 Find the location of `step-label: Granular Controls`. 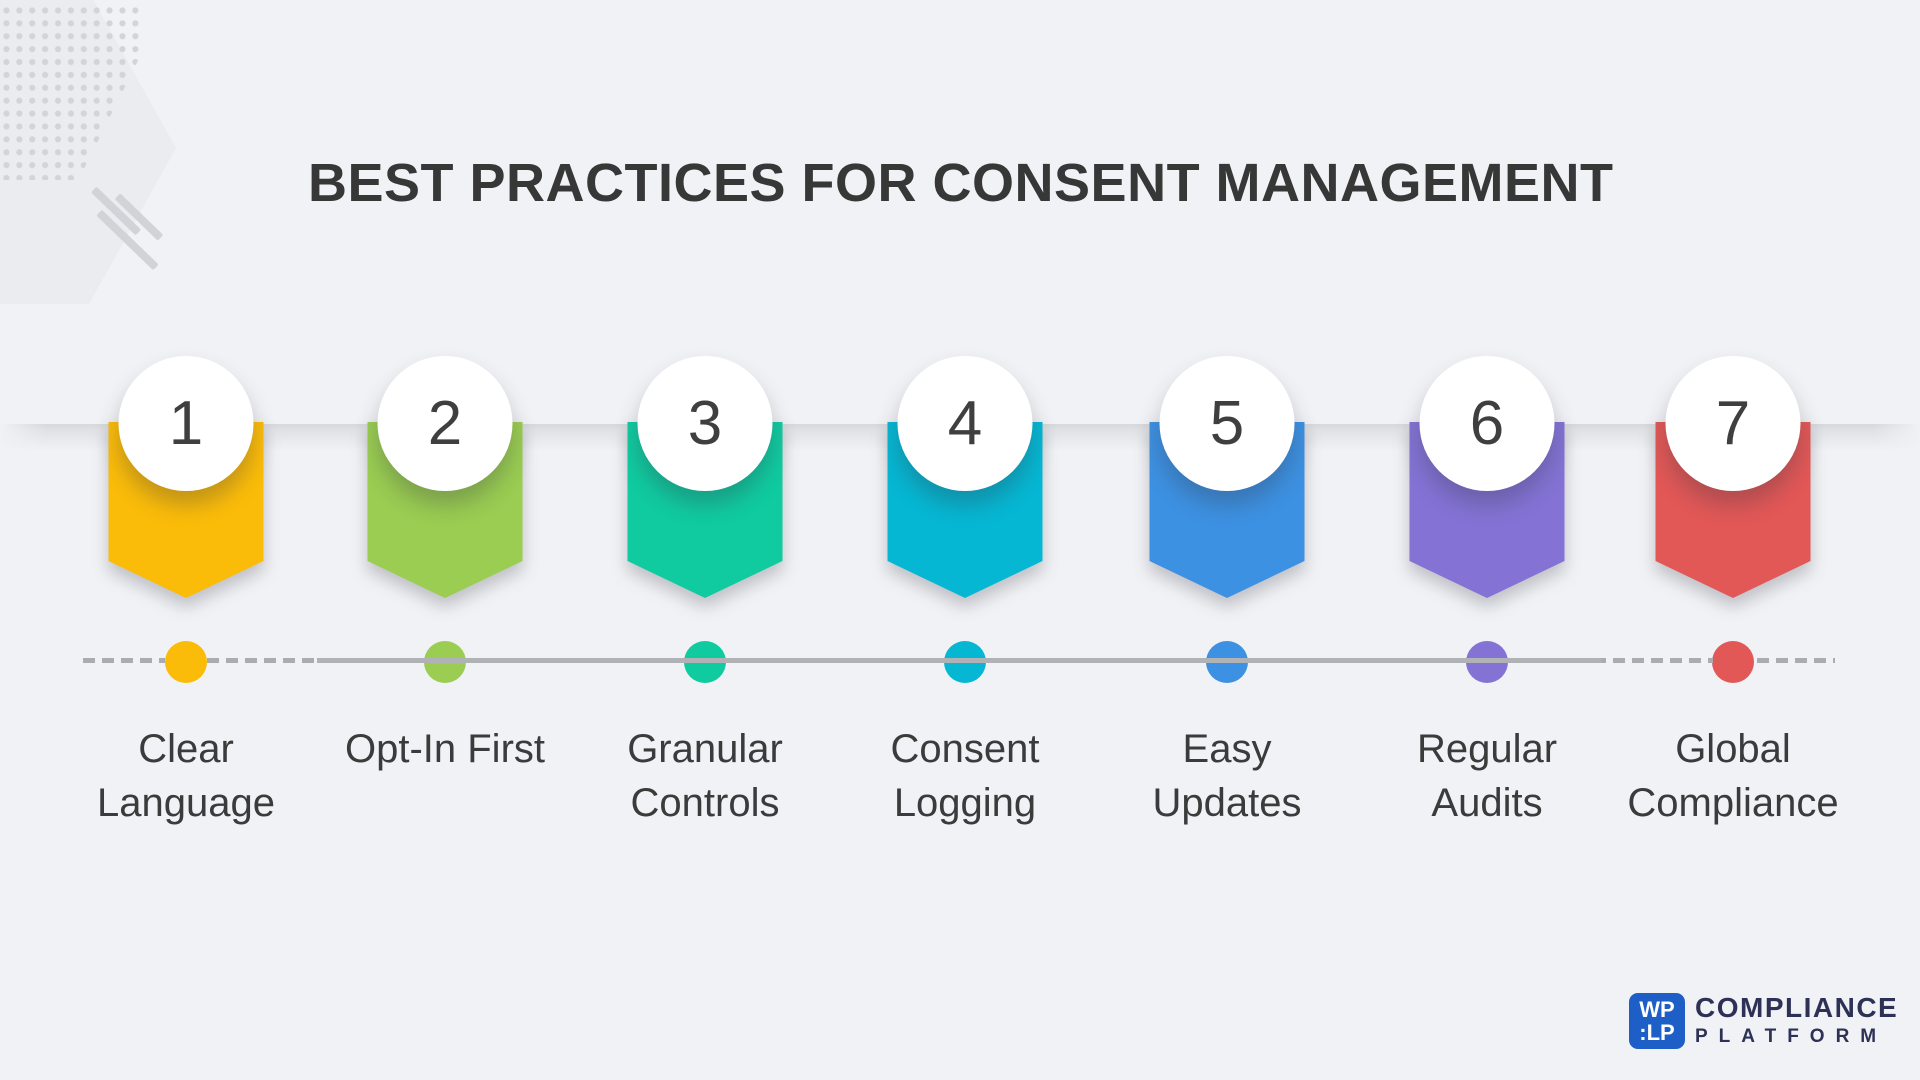

step-label: Granular Controls is located at coordinates (705, 776).